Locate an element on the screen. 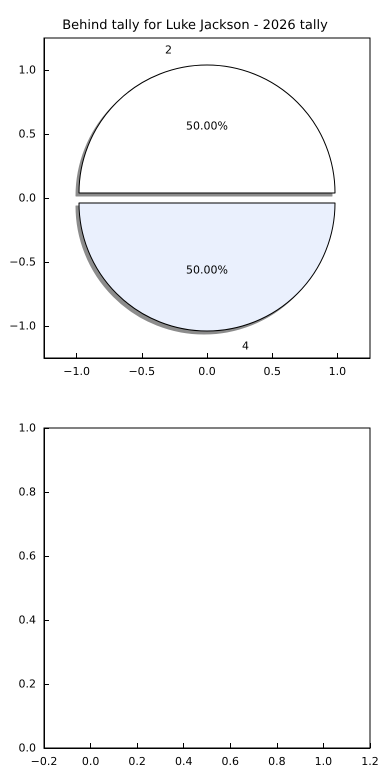 Image resolution: width=390 pixels, height=780 pixels. y-tick-label: −0.5 is located at coordinates (22, 262).